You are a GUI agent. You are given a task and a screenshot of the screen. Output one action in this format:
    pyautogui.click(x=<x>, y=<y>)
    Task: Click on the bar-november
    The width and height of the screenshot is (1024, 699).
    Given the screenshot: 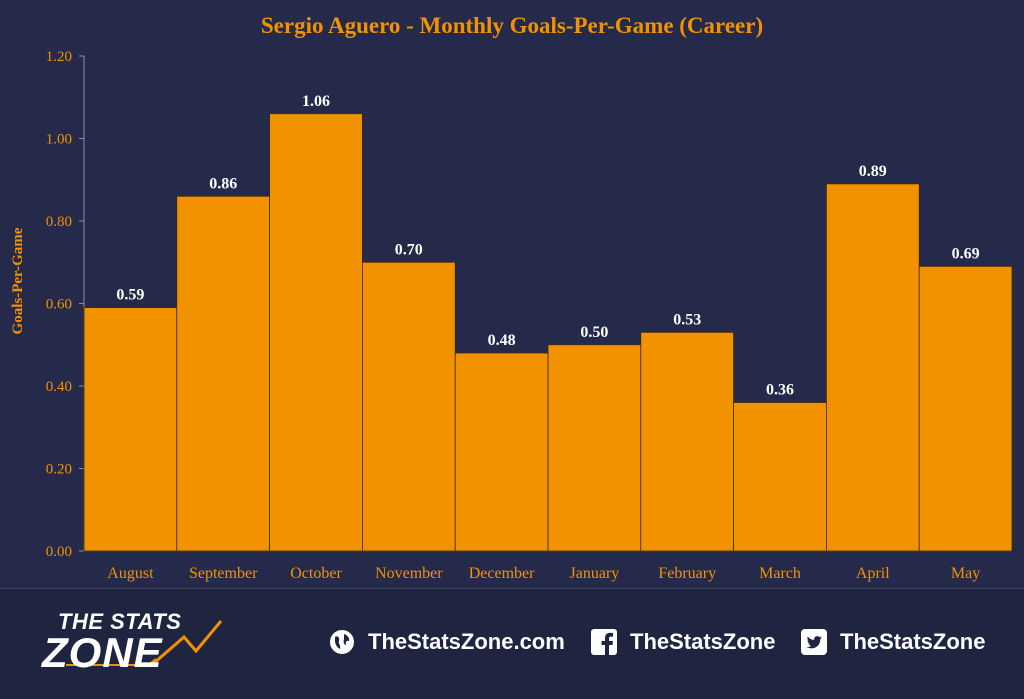 What is the action you would take?
    pyautogui.click(x=408, y=406)
    